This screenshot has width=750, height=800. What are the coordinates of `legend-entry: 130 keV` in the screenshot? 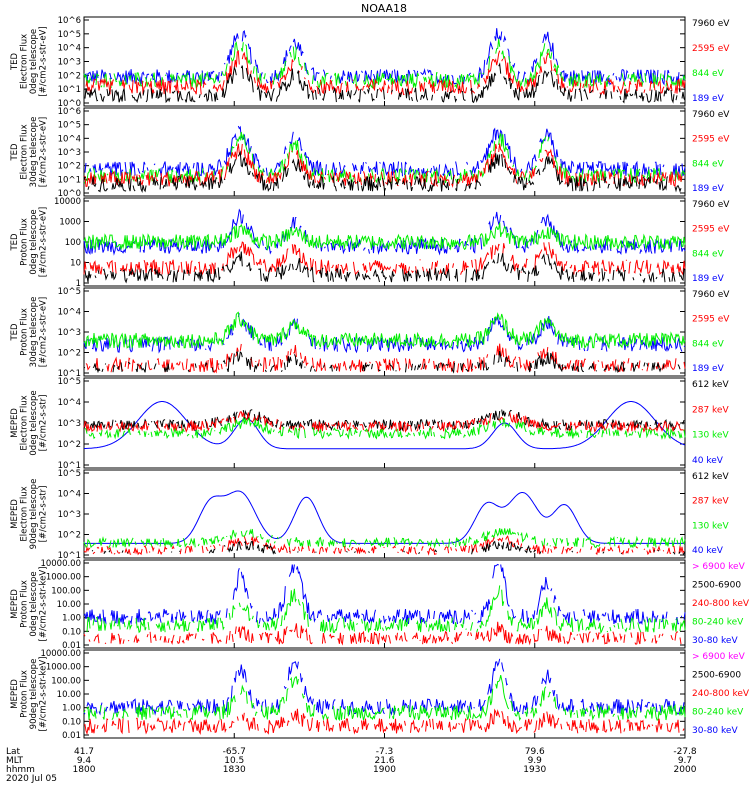 It's located at (710, 526).